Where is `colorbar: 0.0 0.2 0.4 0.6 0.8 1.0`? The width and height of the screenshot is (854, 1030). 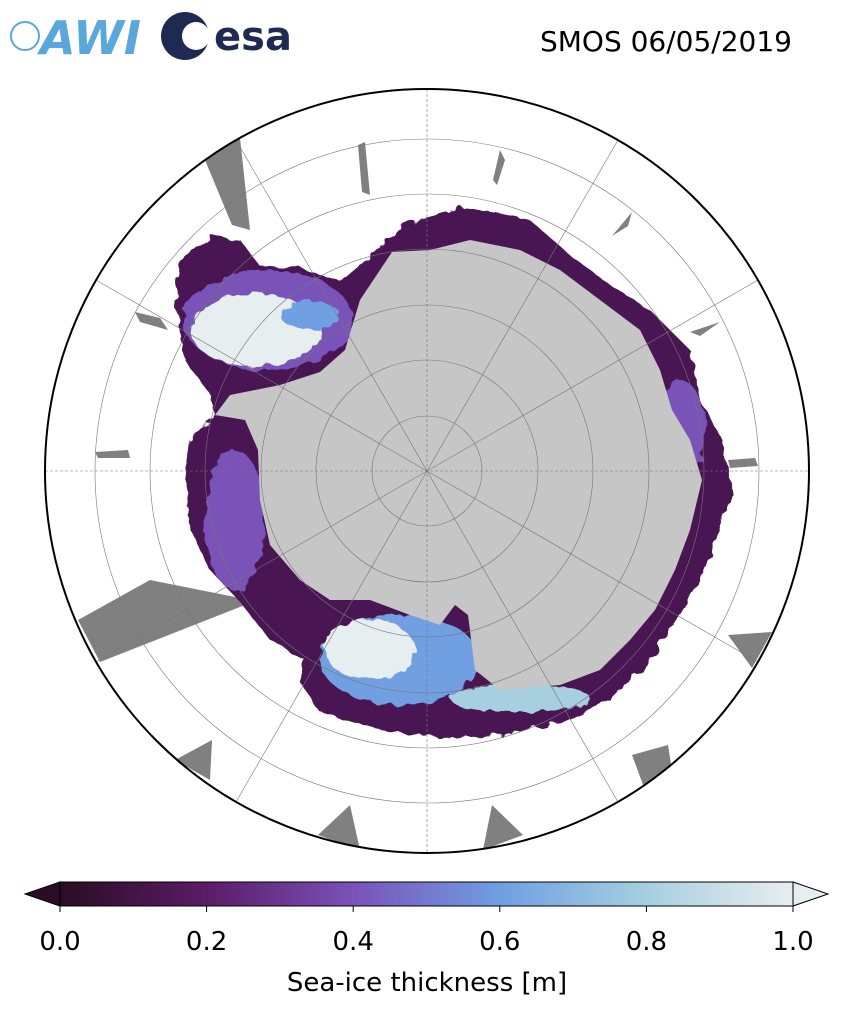 colorbar: 0.0 0.2 0.4 0.6 0.8 1.0 is located at coordinates (426, 919).